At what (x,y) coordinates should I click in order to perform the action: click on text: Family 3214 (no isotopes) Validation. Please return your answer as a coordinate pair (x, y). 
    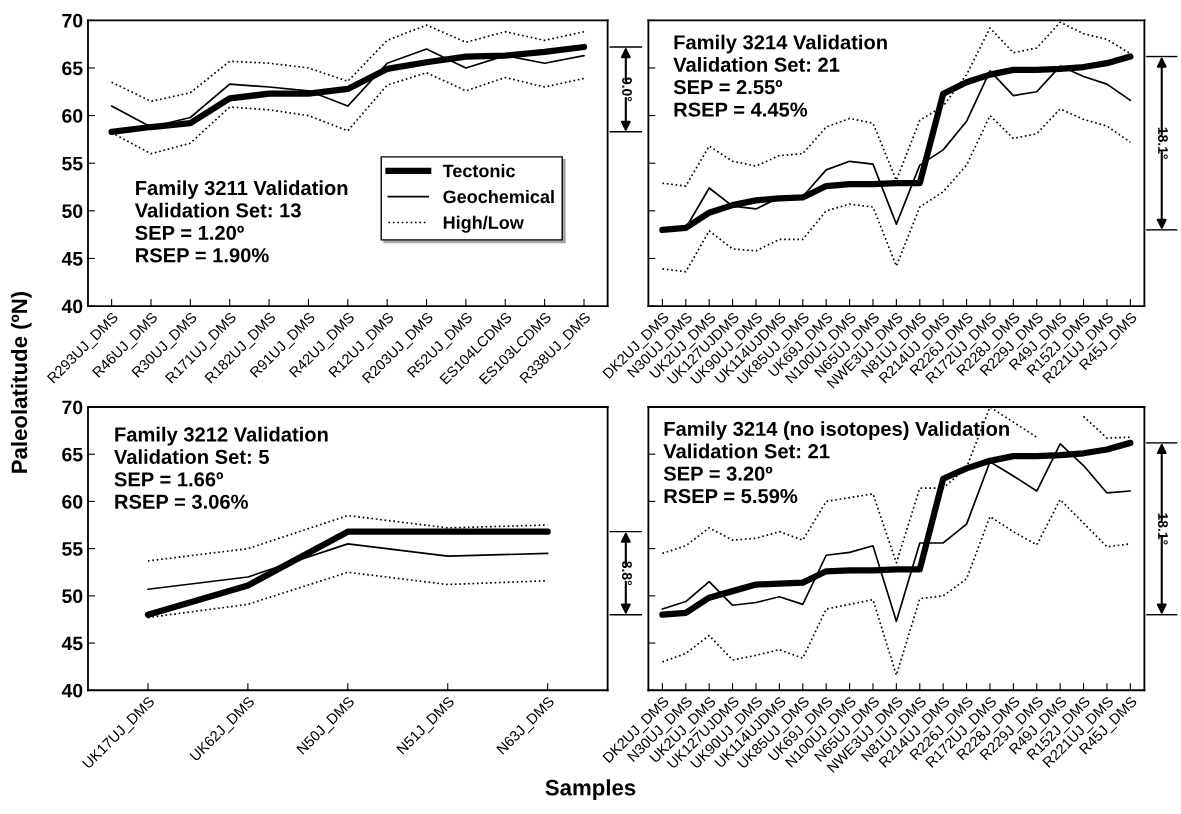
    Looking at the image, I should click on (836, 430).